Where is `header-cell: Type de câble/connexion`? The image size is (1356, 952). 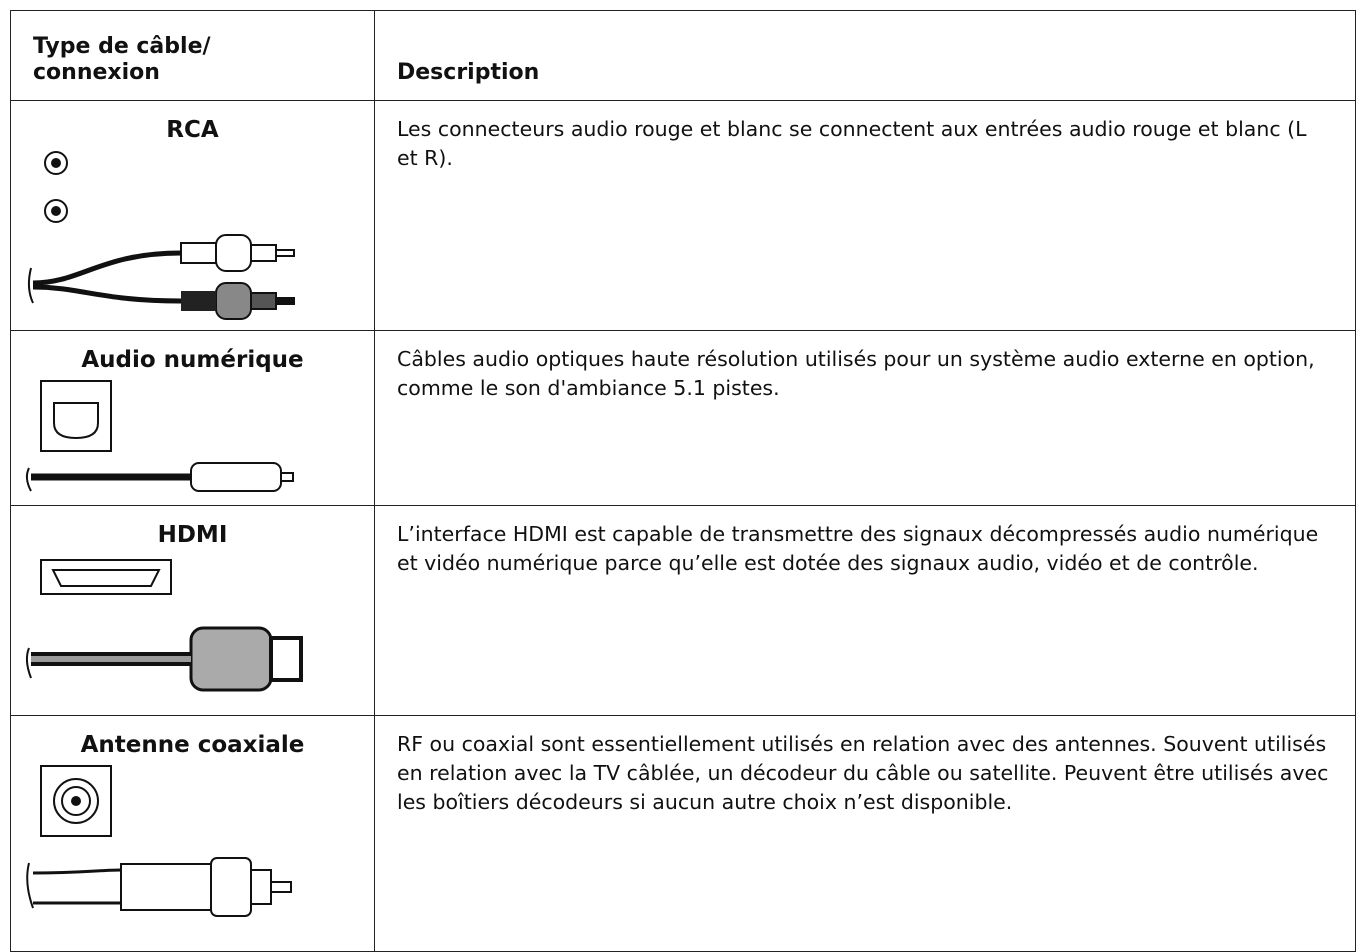
header-cell: Type de câble/connexion is located at coordinates (192, 55).